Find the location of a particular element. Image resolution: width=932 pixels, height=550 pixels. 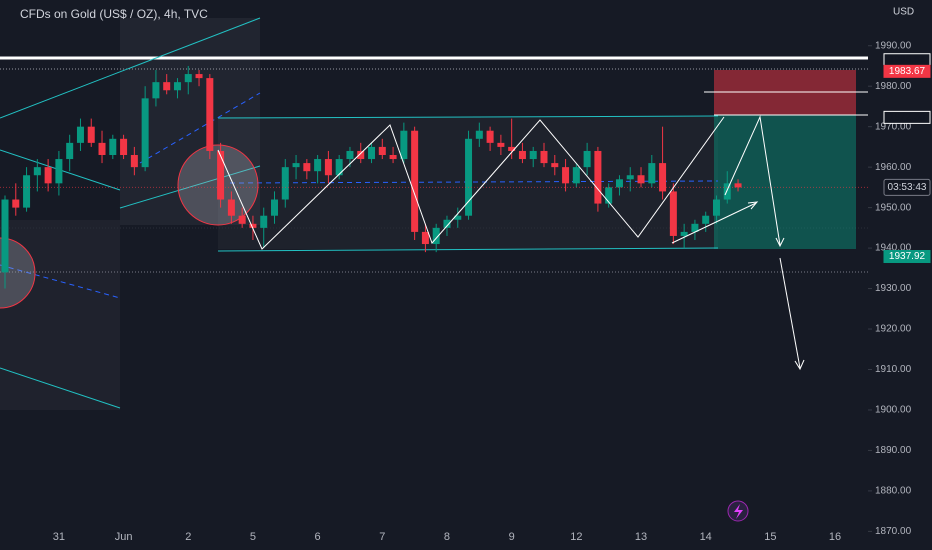

price-badge-label: 1986.54 is located at coordinates (907, 59).